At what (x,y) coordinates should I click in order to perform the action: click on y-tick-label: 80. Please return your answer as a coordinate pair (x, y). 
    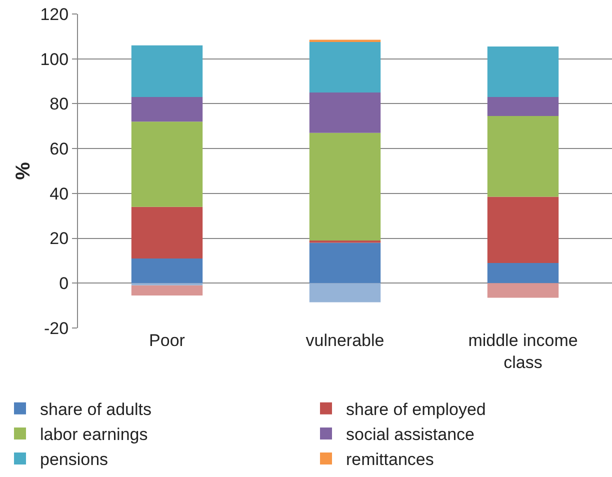
    Looking at the image, I should click on (59, 104).